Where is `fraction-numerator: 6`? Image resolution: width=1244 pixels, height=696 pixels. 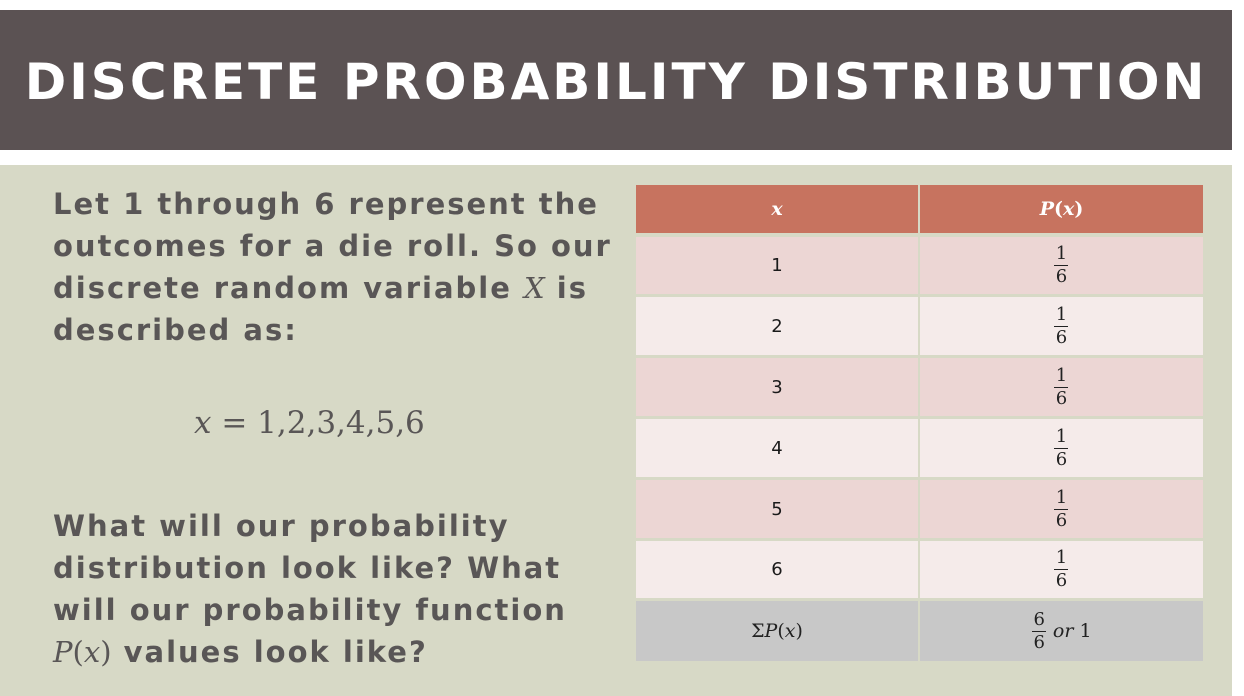 fraction-numerator: 6 is located at coordinates (1039, 619).